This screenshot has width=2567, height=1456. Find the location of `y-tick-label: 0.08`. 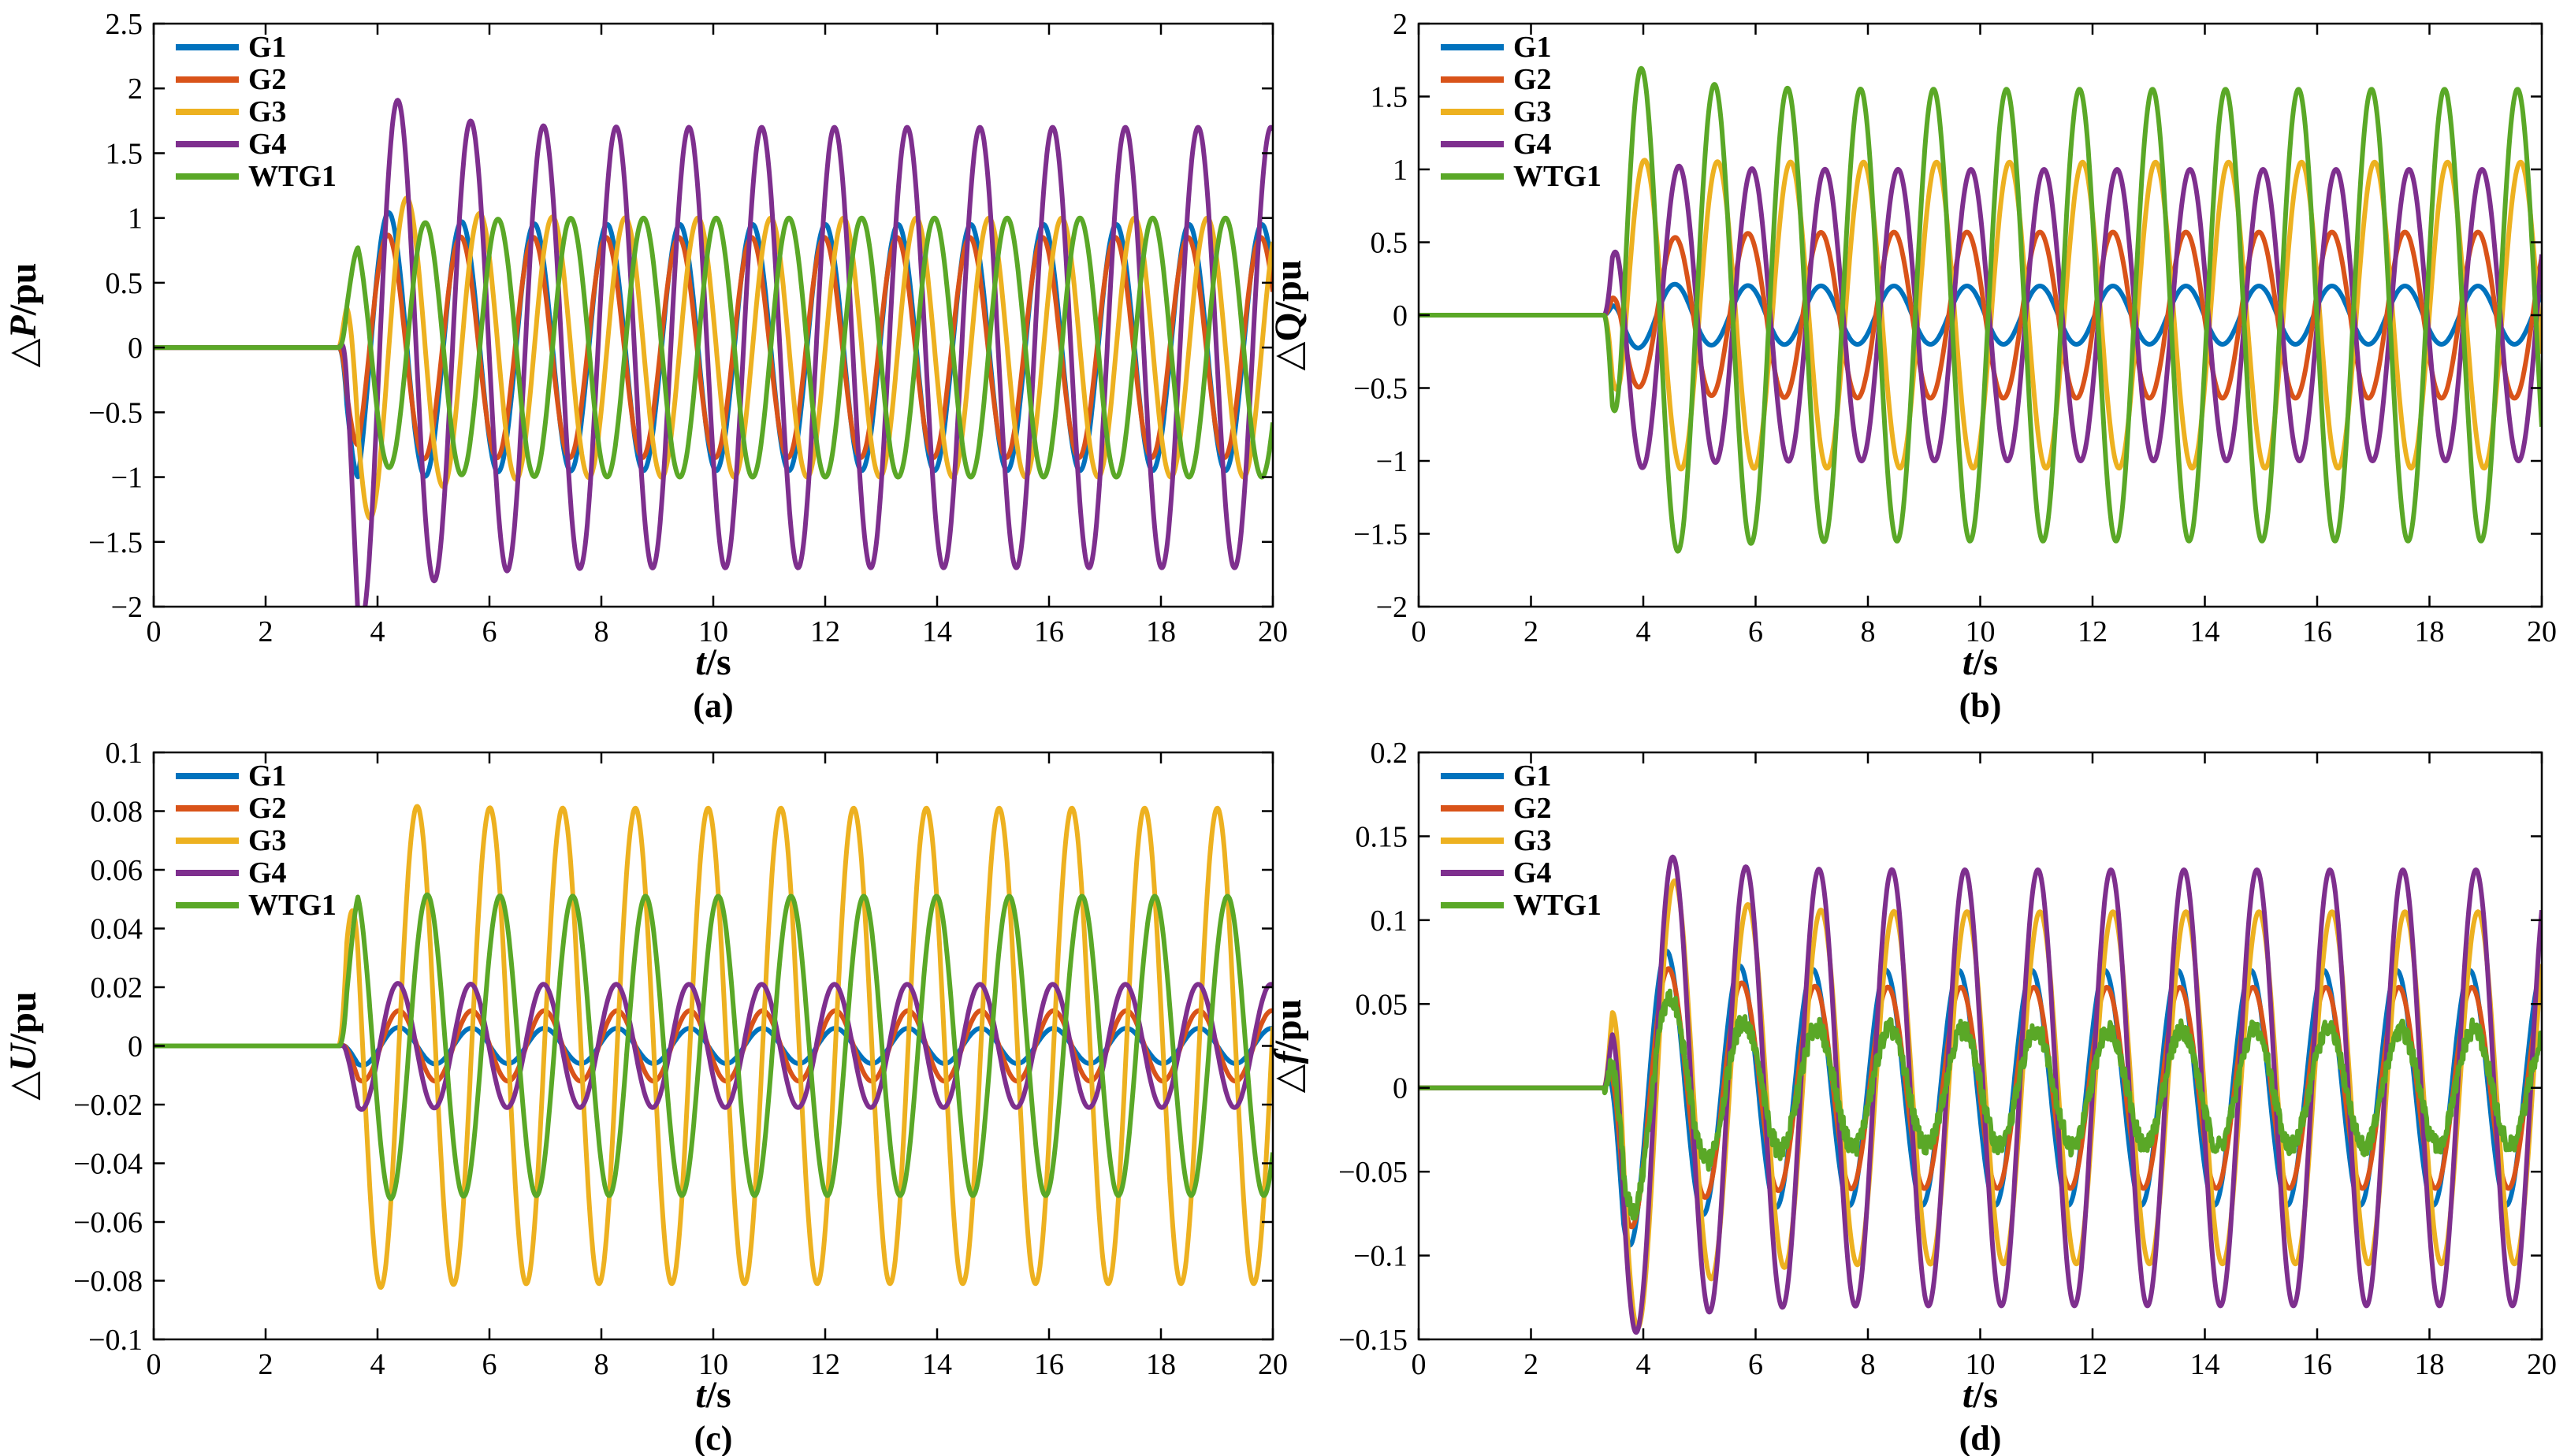

y-tick-label: 0.08 is located at coordinates (117, 812).